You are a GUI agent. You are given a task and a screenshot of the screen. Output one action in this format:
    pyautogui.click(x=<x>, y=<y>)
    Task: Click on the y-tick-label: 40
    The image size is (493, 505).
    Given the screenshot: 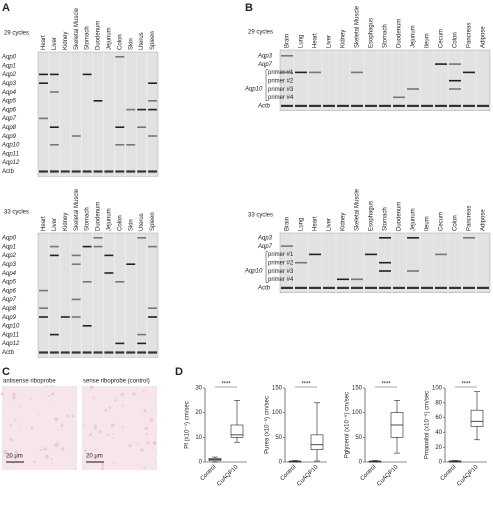 What is the action you would take?
    pyautogui.click(x=438, y=433)
    